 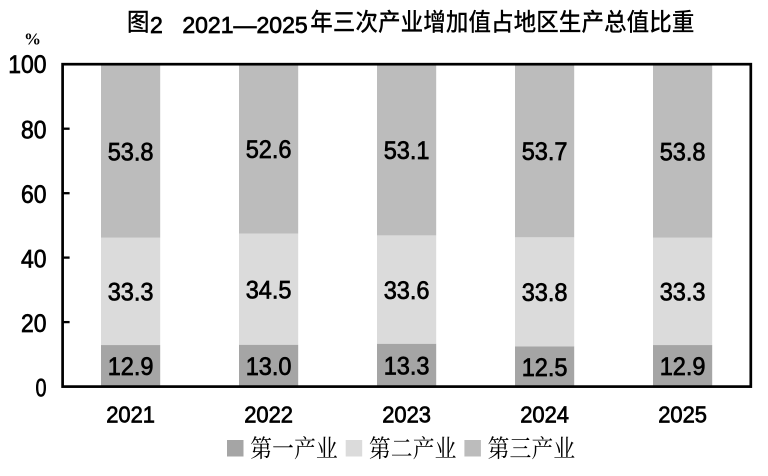 What do you see at coordinates (407, 367) in the screenshot?
I see `svg-text: 13.3` at bounding box center [407, 367].